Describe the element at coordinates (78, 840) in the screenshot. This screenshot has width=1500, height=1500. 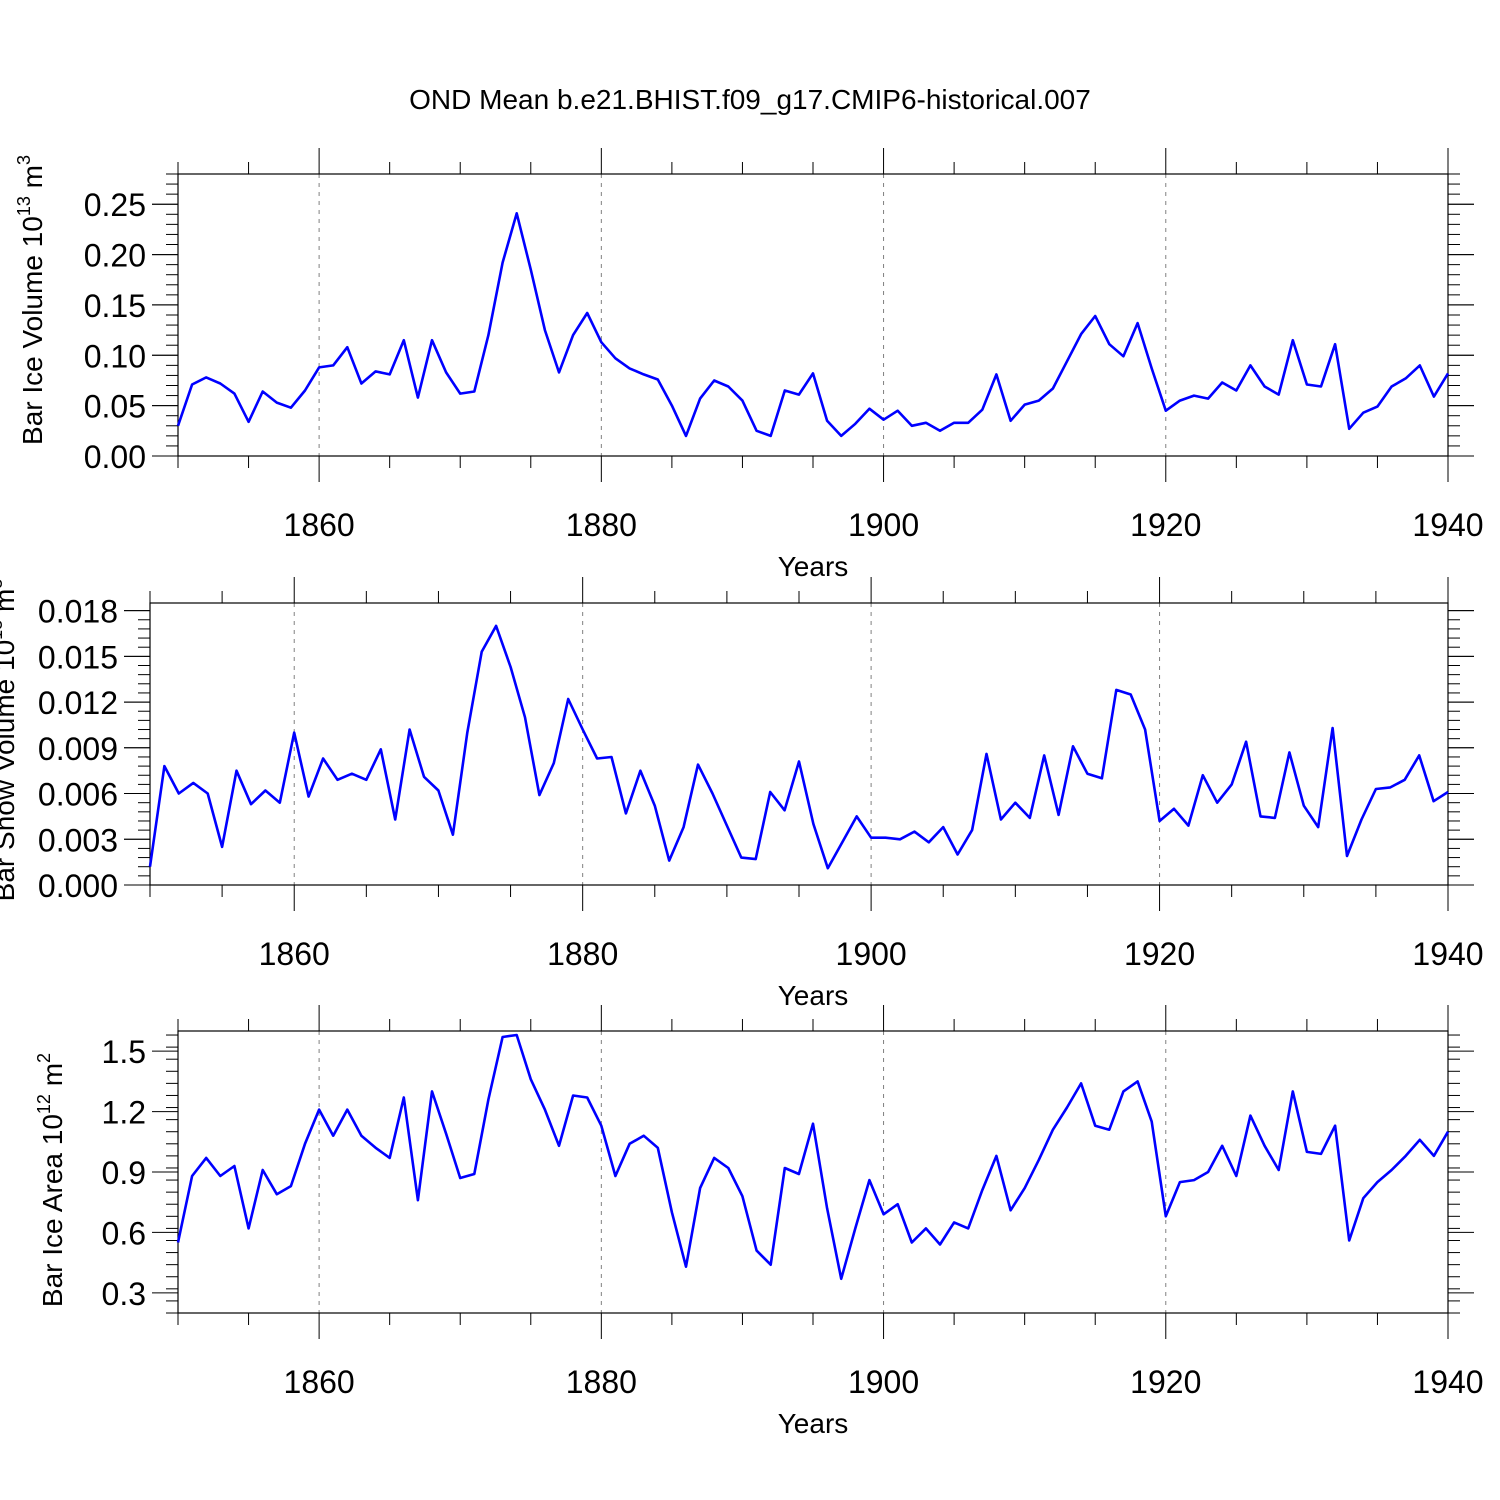
I see `y-tick-label: 0.003` at that location.